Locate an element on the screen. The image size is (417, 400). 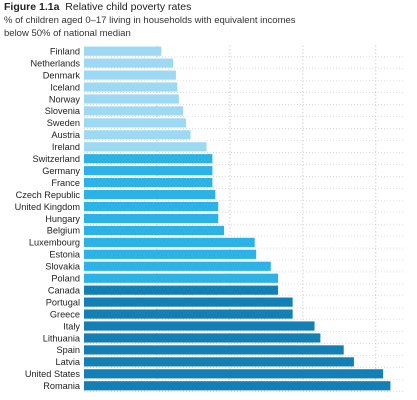
bar-lithuania is located at coordinates (202, 338).